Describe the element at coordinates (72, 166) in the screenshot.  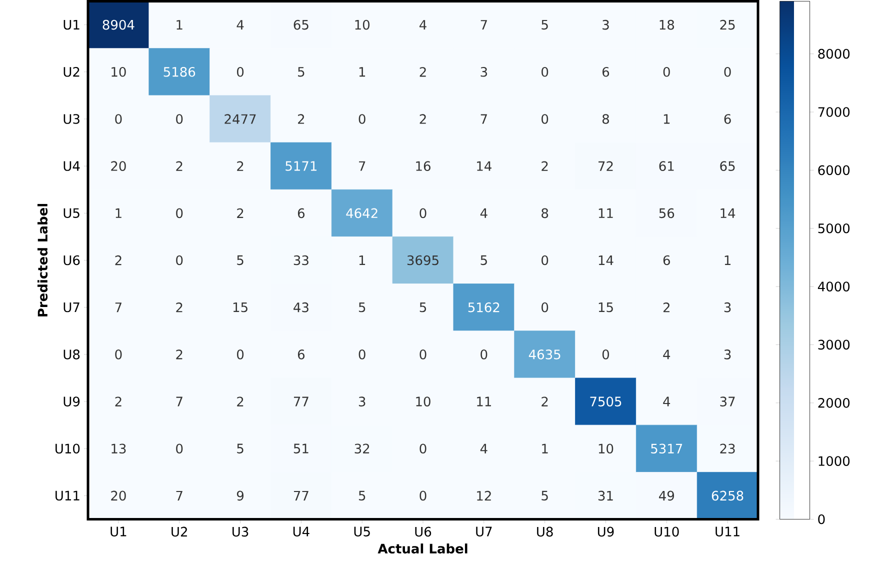
I see `y-tick-label: U4` at that location.